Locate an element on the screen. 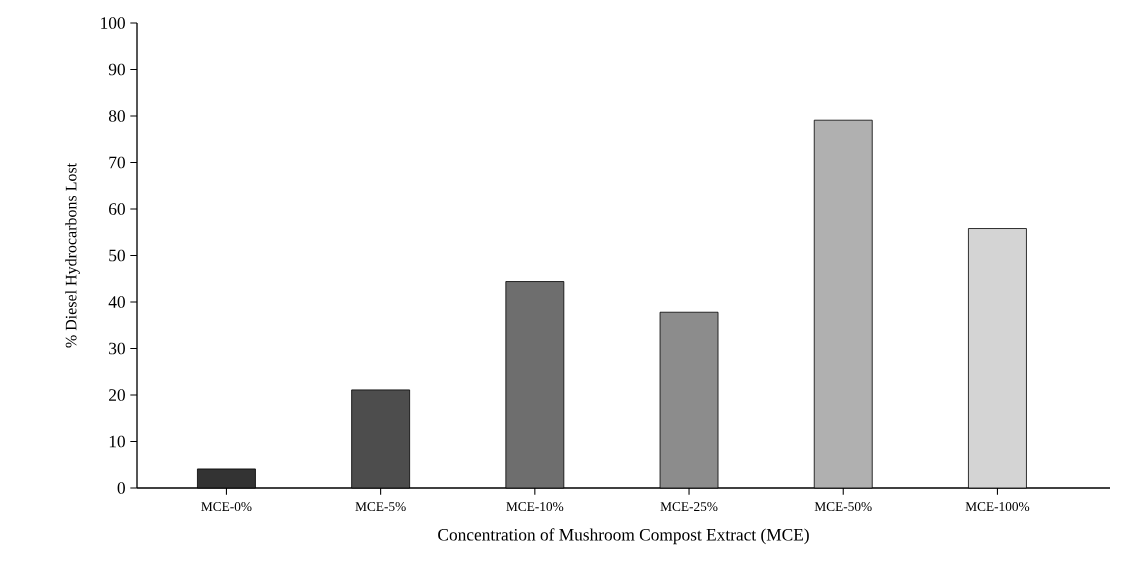 The image size is (1143, 565). y-tick-label: 30 is located at coordinates (117, 348).